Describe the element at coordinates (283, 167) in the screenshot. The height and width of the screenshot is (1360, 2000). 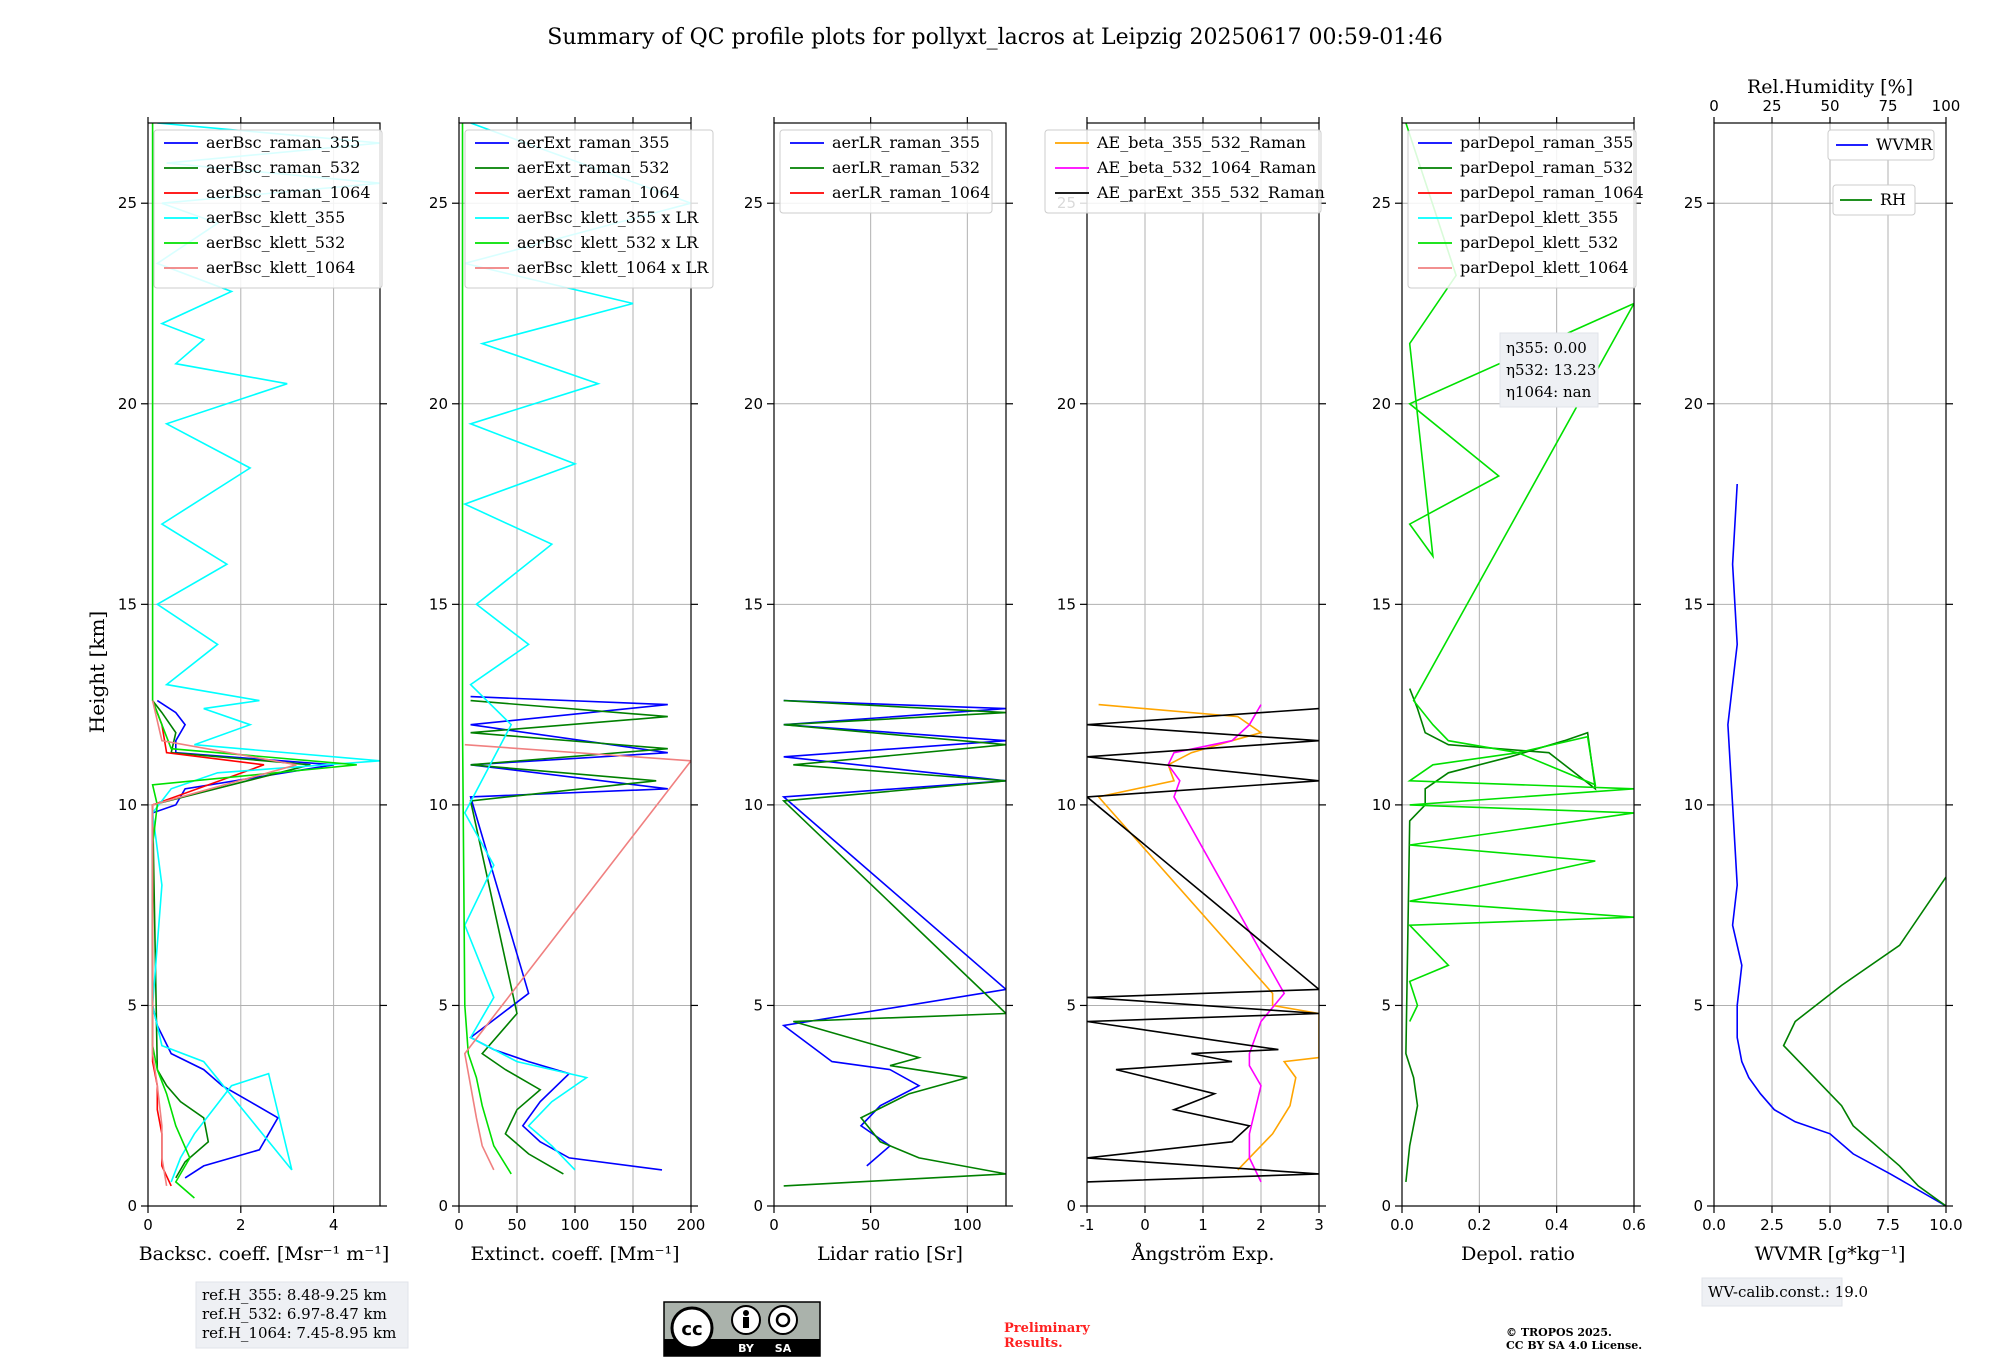
I see `legend-label: aerBsc_raman_532` at that location.